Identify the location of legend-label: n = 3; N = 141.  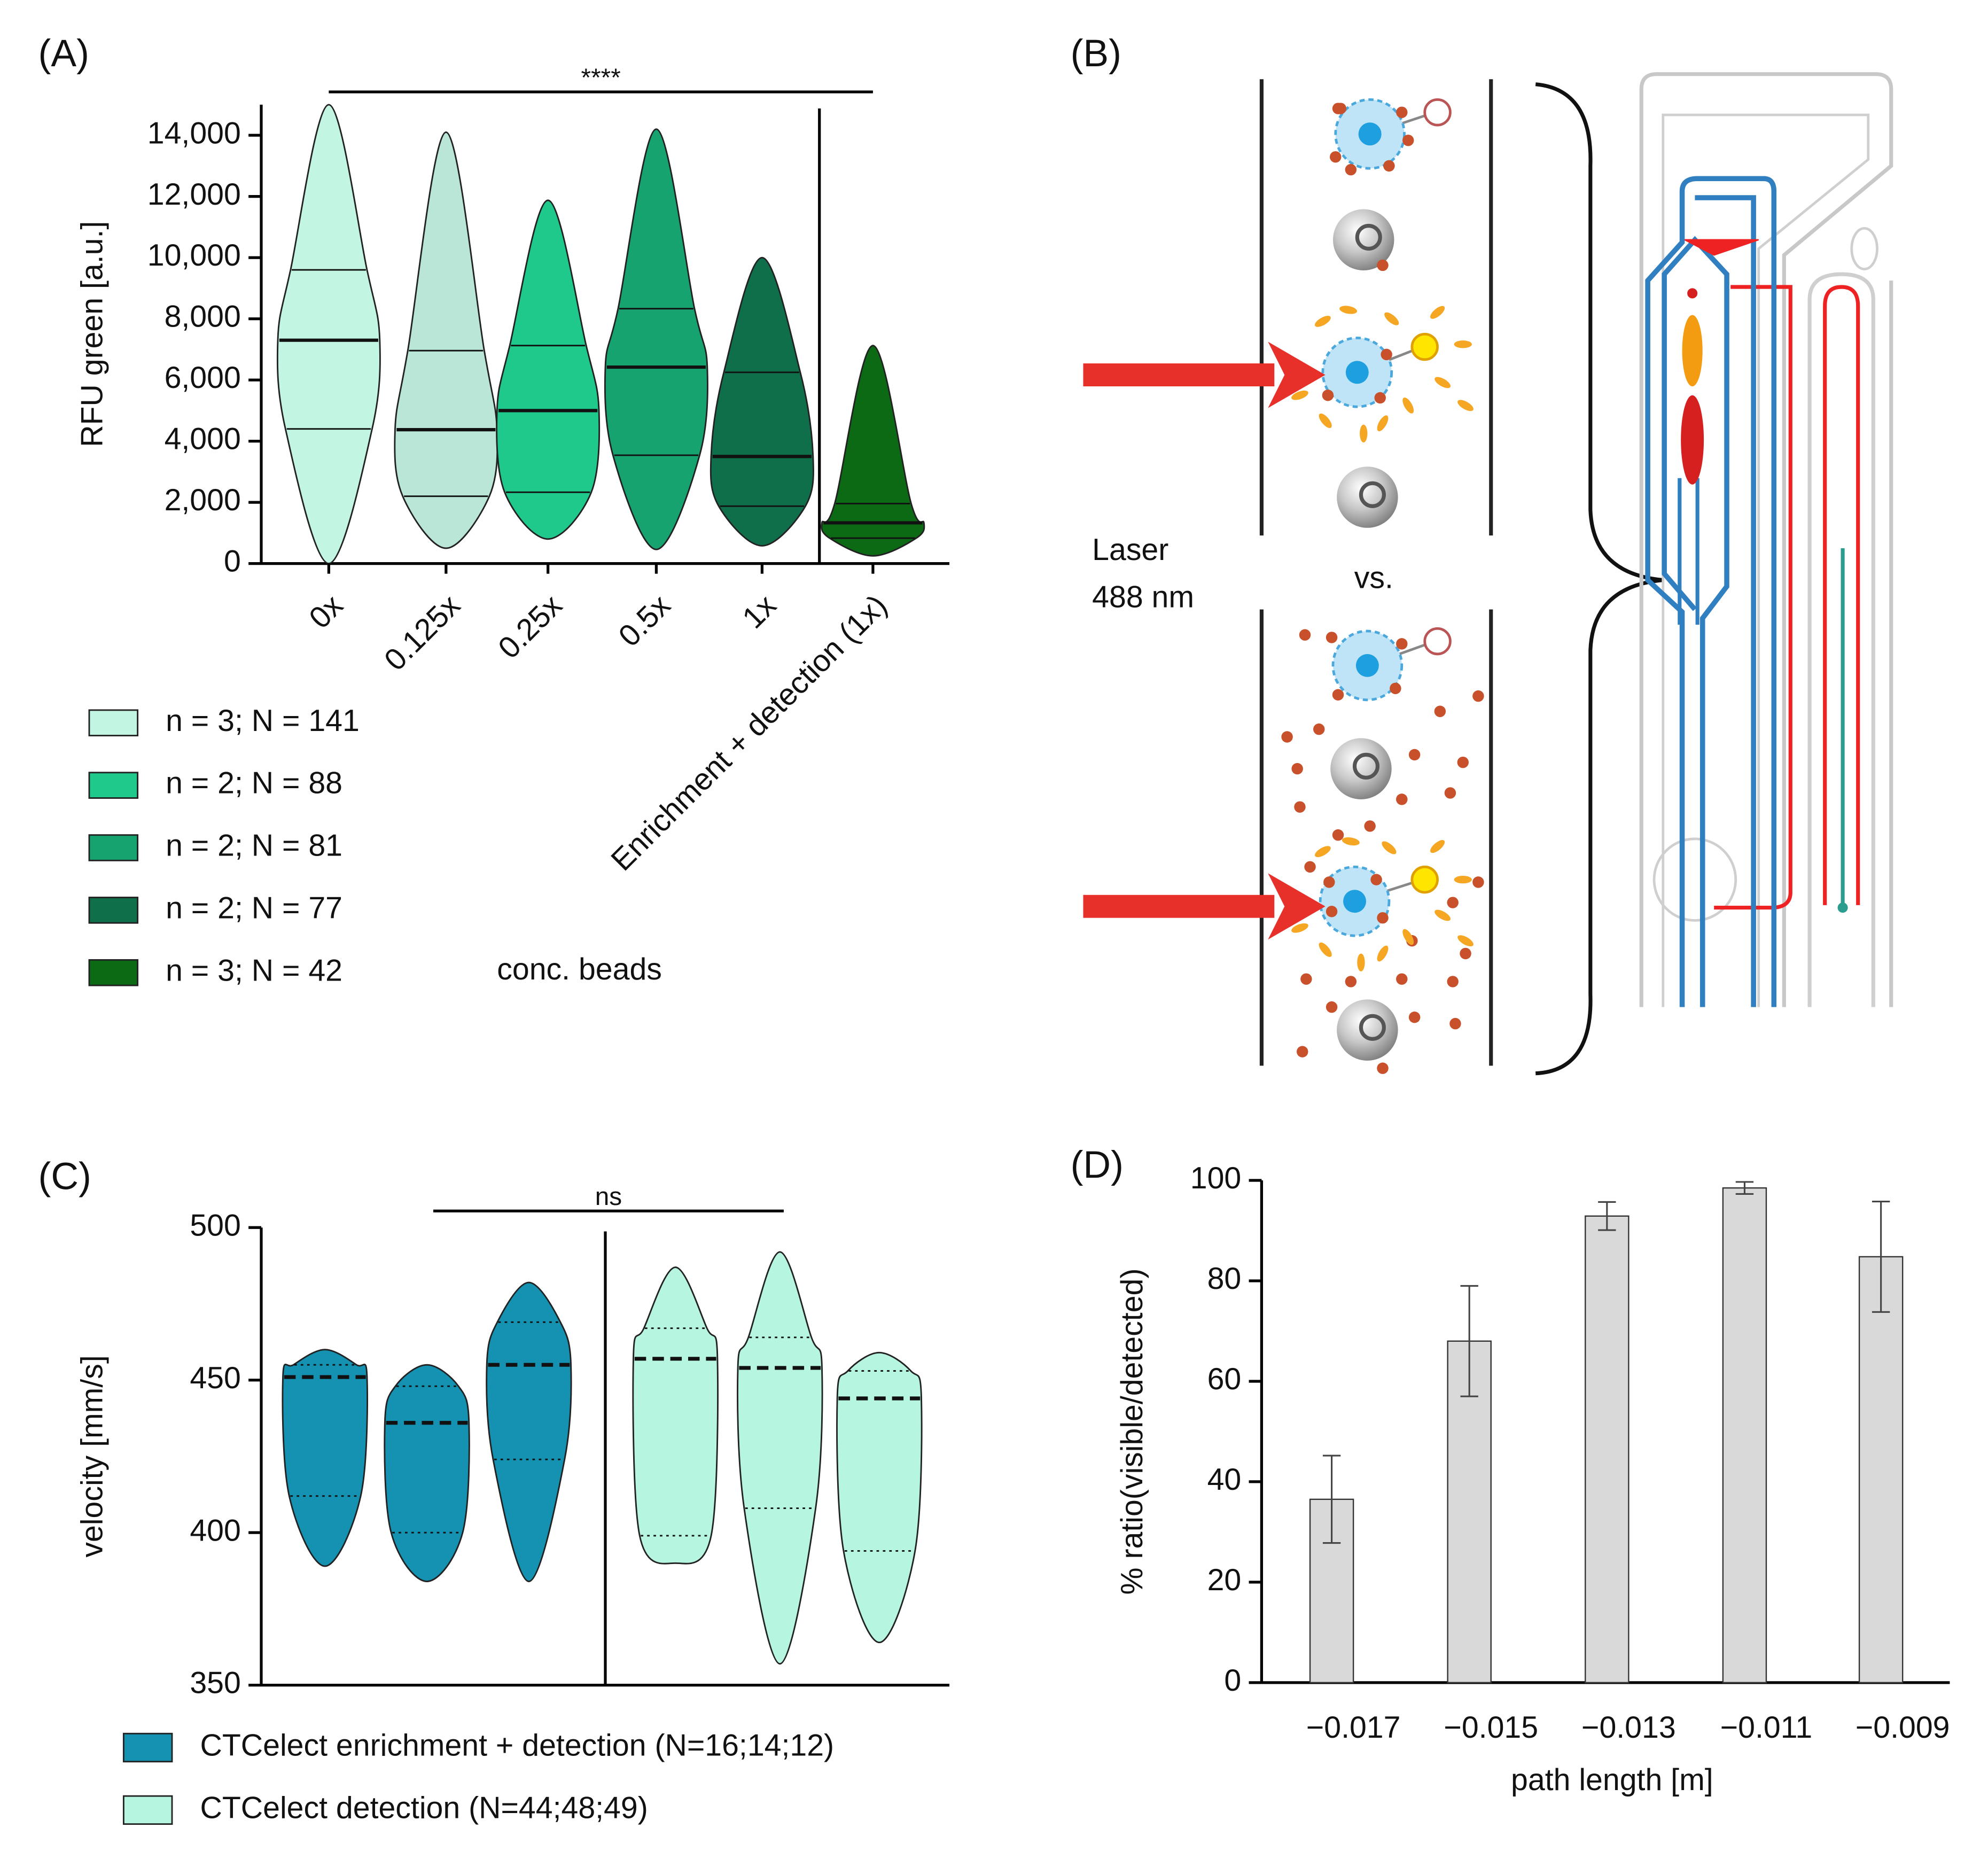
(263, 721).